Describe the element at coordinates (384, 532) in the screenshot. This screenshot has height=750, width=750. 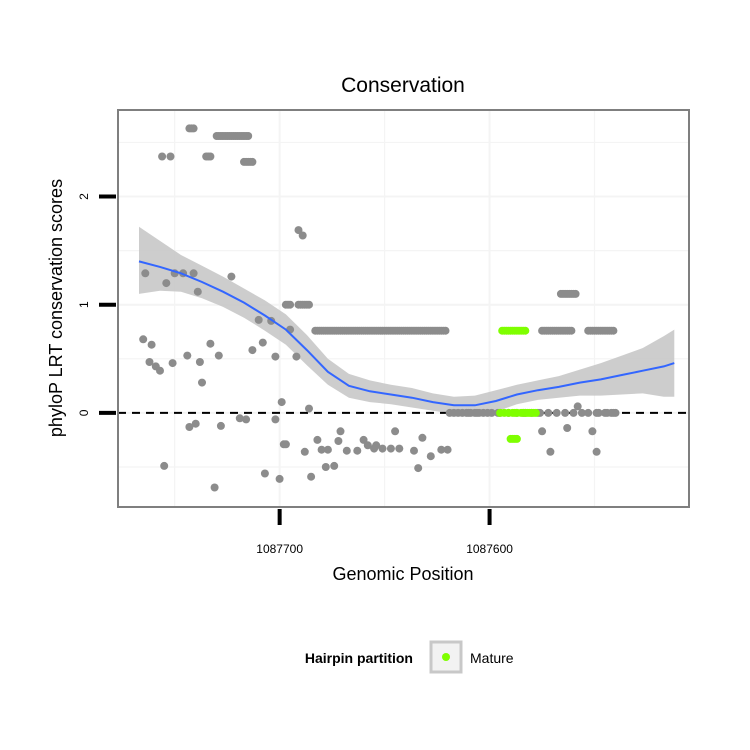
I see `x-axis: 1087700 1087600` at that location.